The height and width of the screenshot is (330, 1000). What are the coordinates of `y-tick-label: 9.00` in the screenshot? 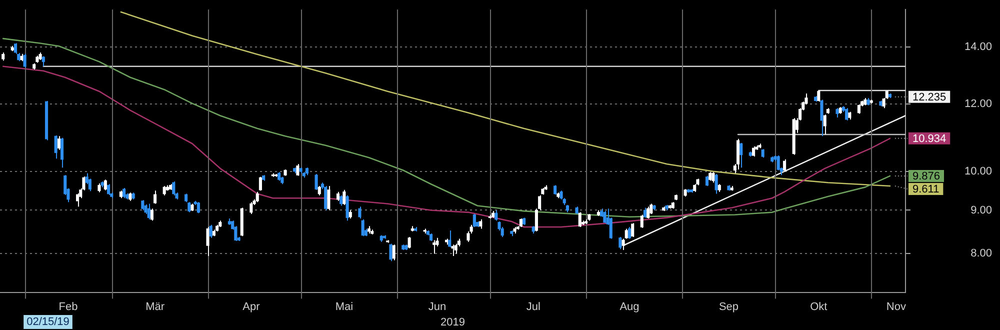 It's located at (981, 210).